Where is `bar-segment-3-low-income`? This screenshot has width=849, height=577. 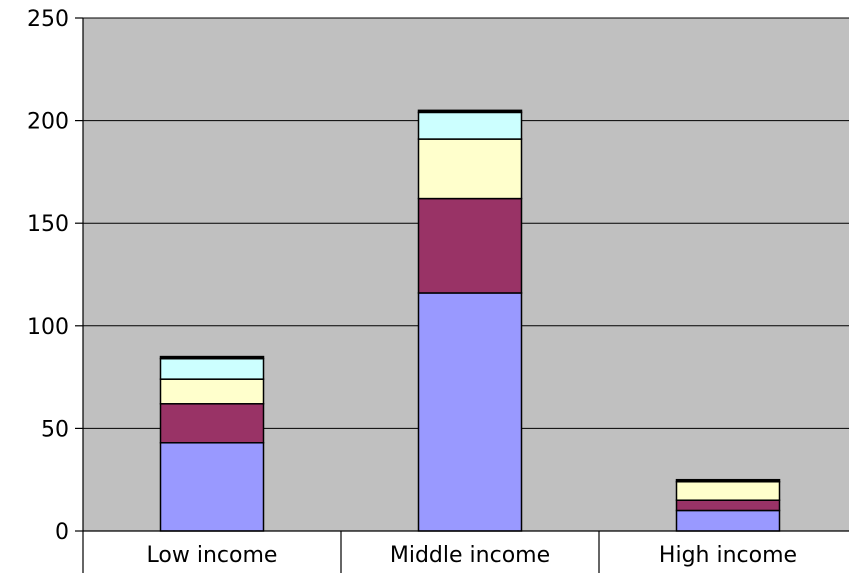
bar-segment-3-low-income is located at coordinates (212, 391).